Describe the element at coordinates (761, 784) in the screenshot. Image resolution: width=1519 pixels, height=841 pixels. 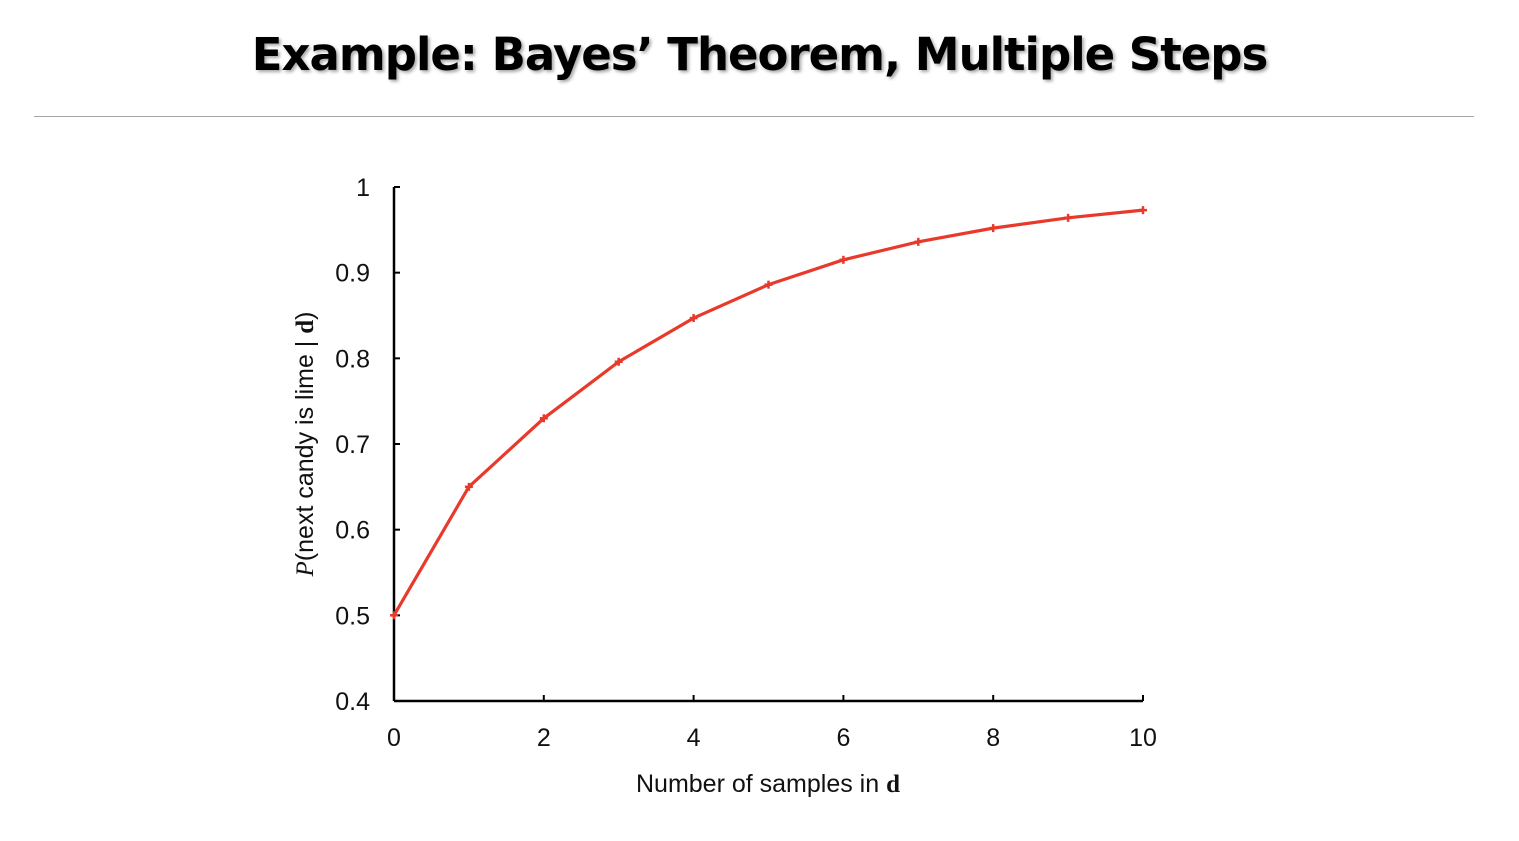
I see `x-axis-title-prefix: Number of samples in` at that location.